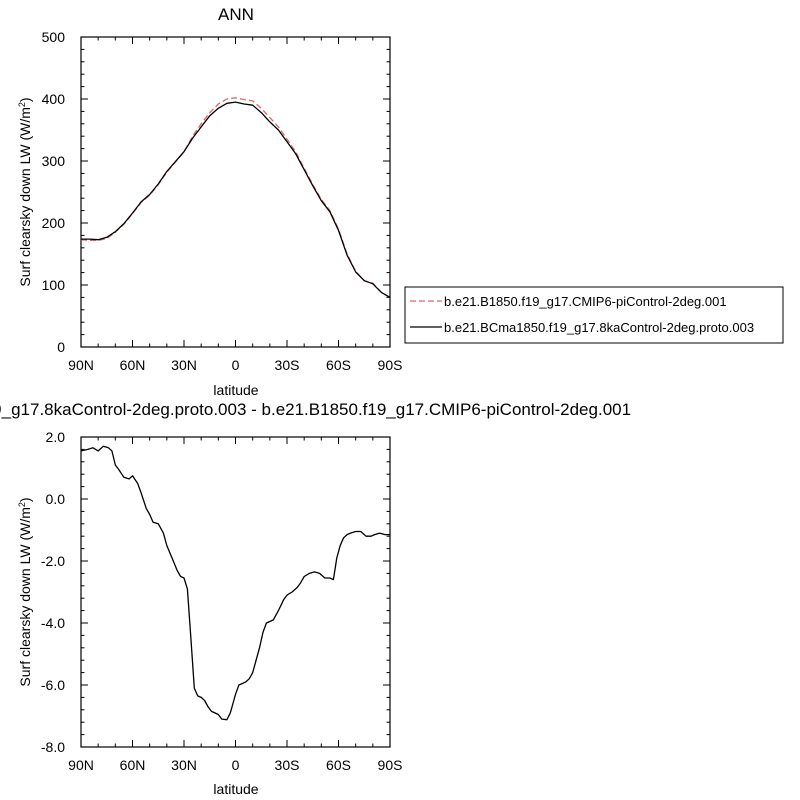  I want to click on bottom-chart-x-tick-label: 60S, so click(338, 765).